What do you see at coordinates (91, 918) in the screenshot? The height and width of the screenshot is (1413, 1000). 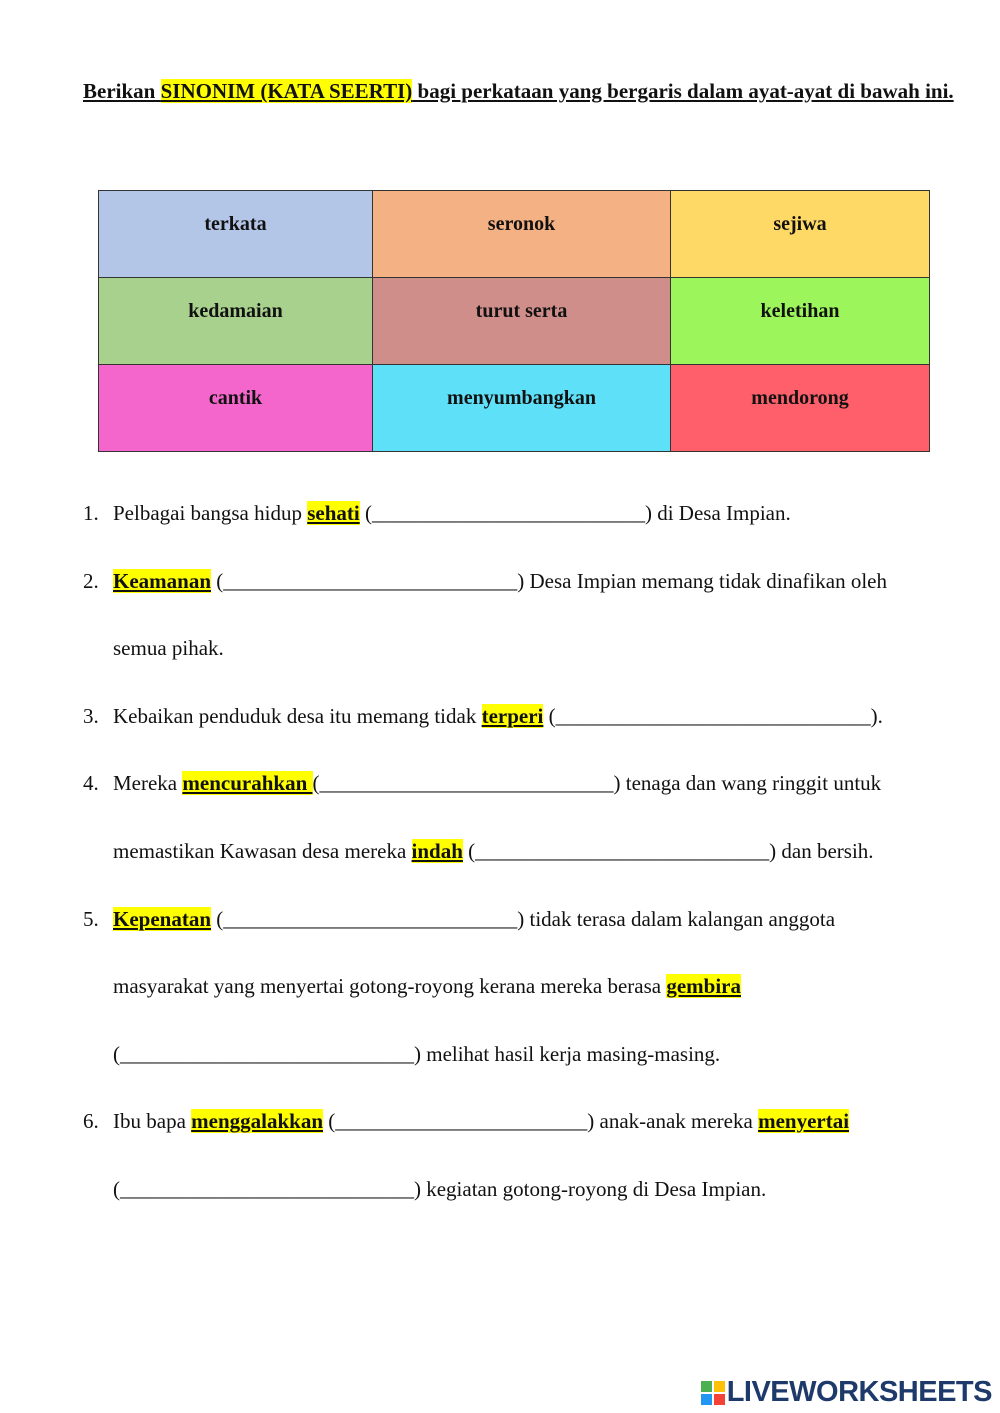 I see `question-number: 5.` at bounding box center [91, 918].